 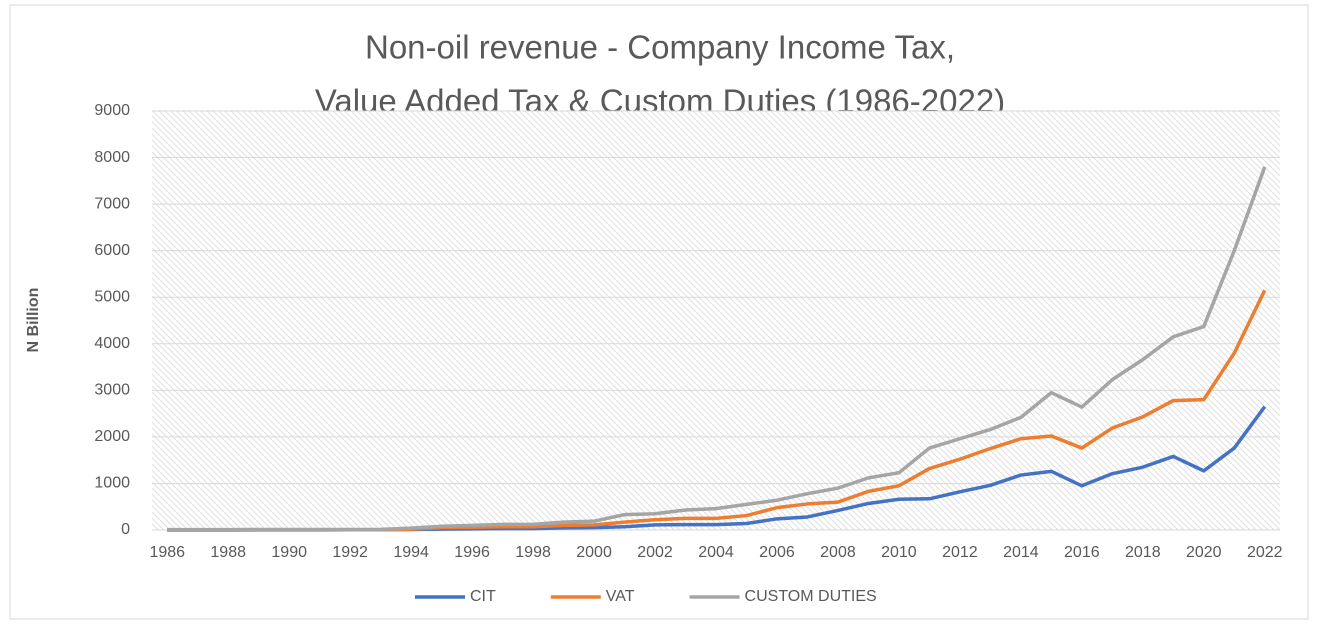 What do you see at coordinates (1265, 552) in the screenshot?
I see `x-tick-label: 2022` at bounding box center [1265, 552].